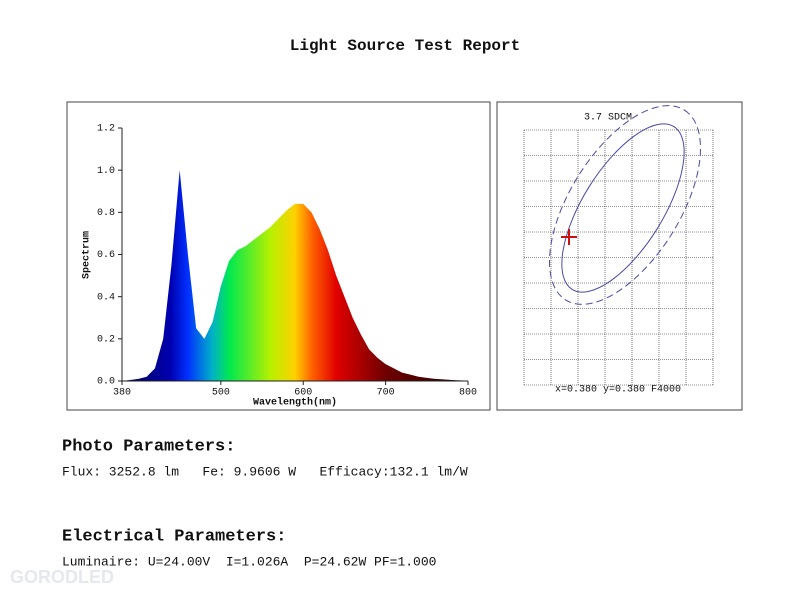  Describe the element at coordinates (295, 403) in the screenshot. I see `x-axis-label: Wavelength(nm)` at that location.